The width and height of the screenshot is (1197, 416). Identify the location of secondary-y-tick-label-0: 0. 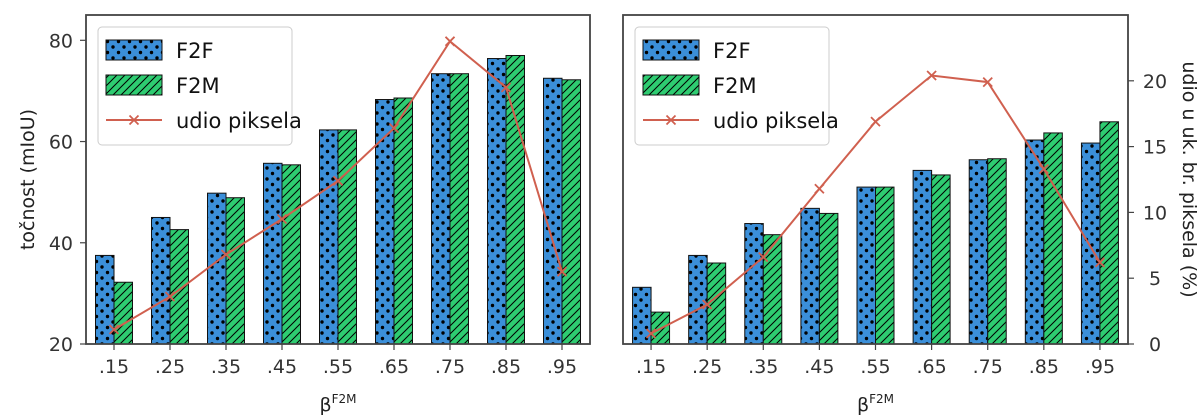
(1155, 345).